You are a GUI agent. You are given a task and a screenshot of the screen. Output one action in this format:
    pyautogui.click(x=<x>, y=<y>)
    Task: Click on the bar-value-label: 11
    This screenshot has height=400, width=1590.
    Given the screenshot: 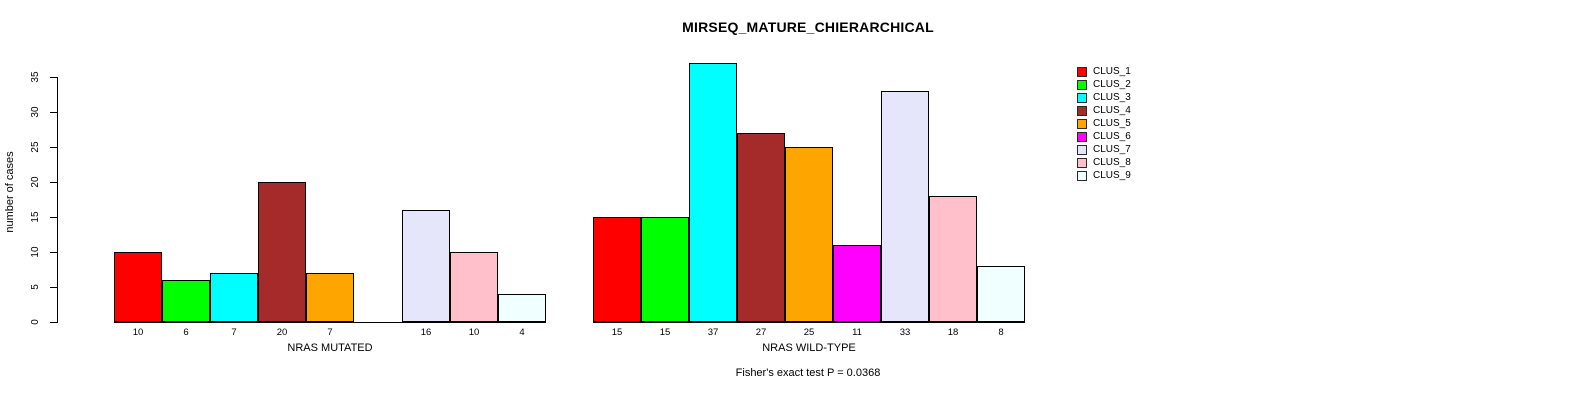 What is the action you would take?
    pyautogui.click(x=857, y=332)
    